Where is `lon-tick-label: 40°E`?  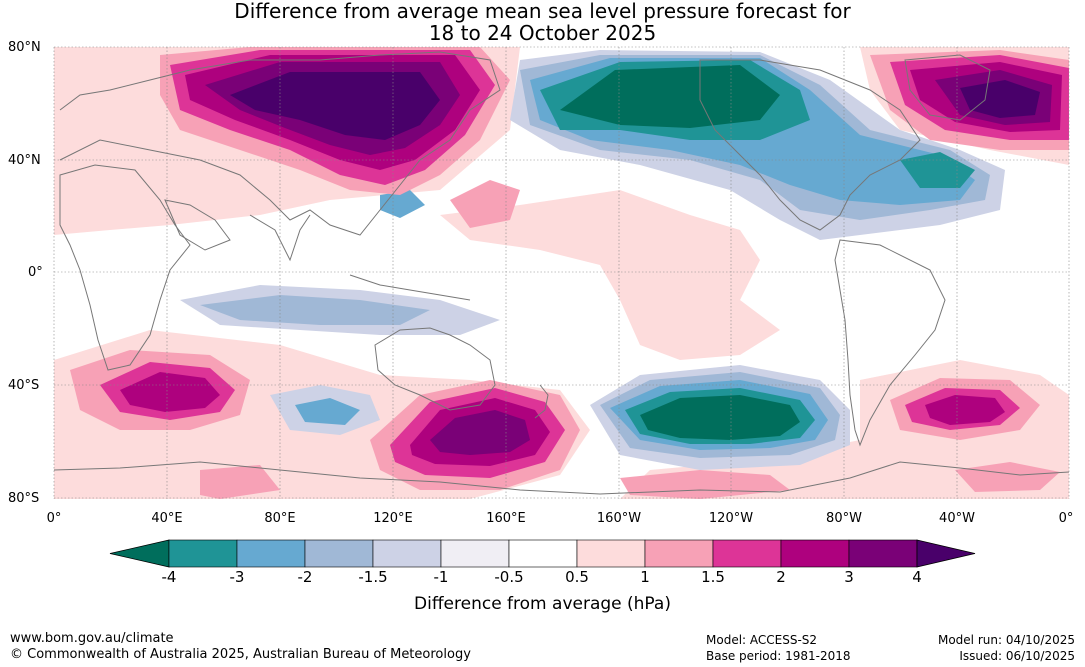
lon-tick-label: 40°E is located at coordinates (167, 518).